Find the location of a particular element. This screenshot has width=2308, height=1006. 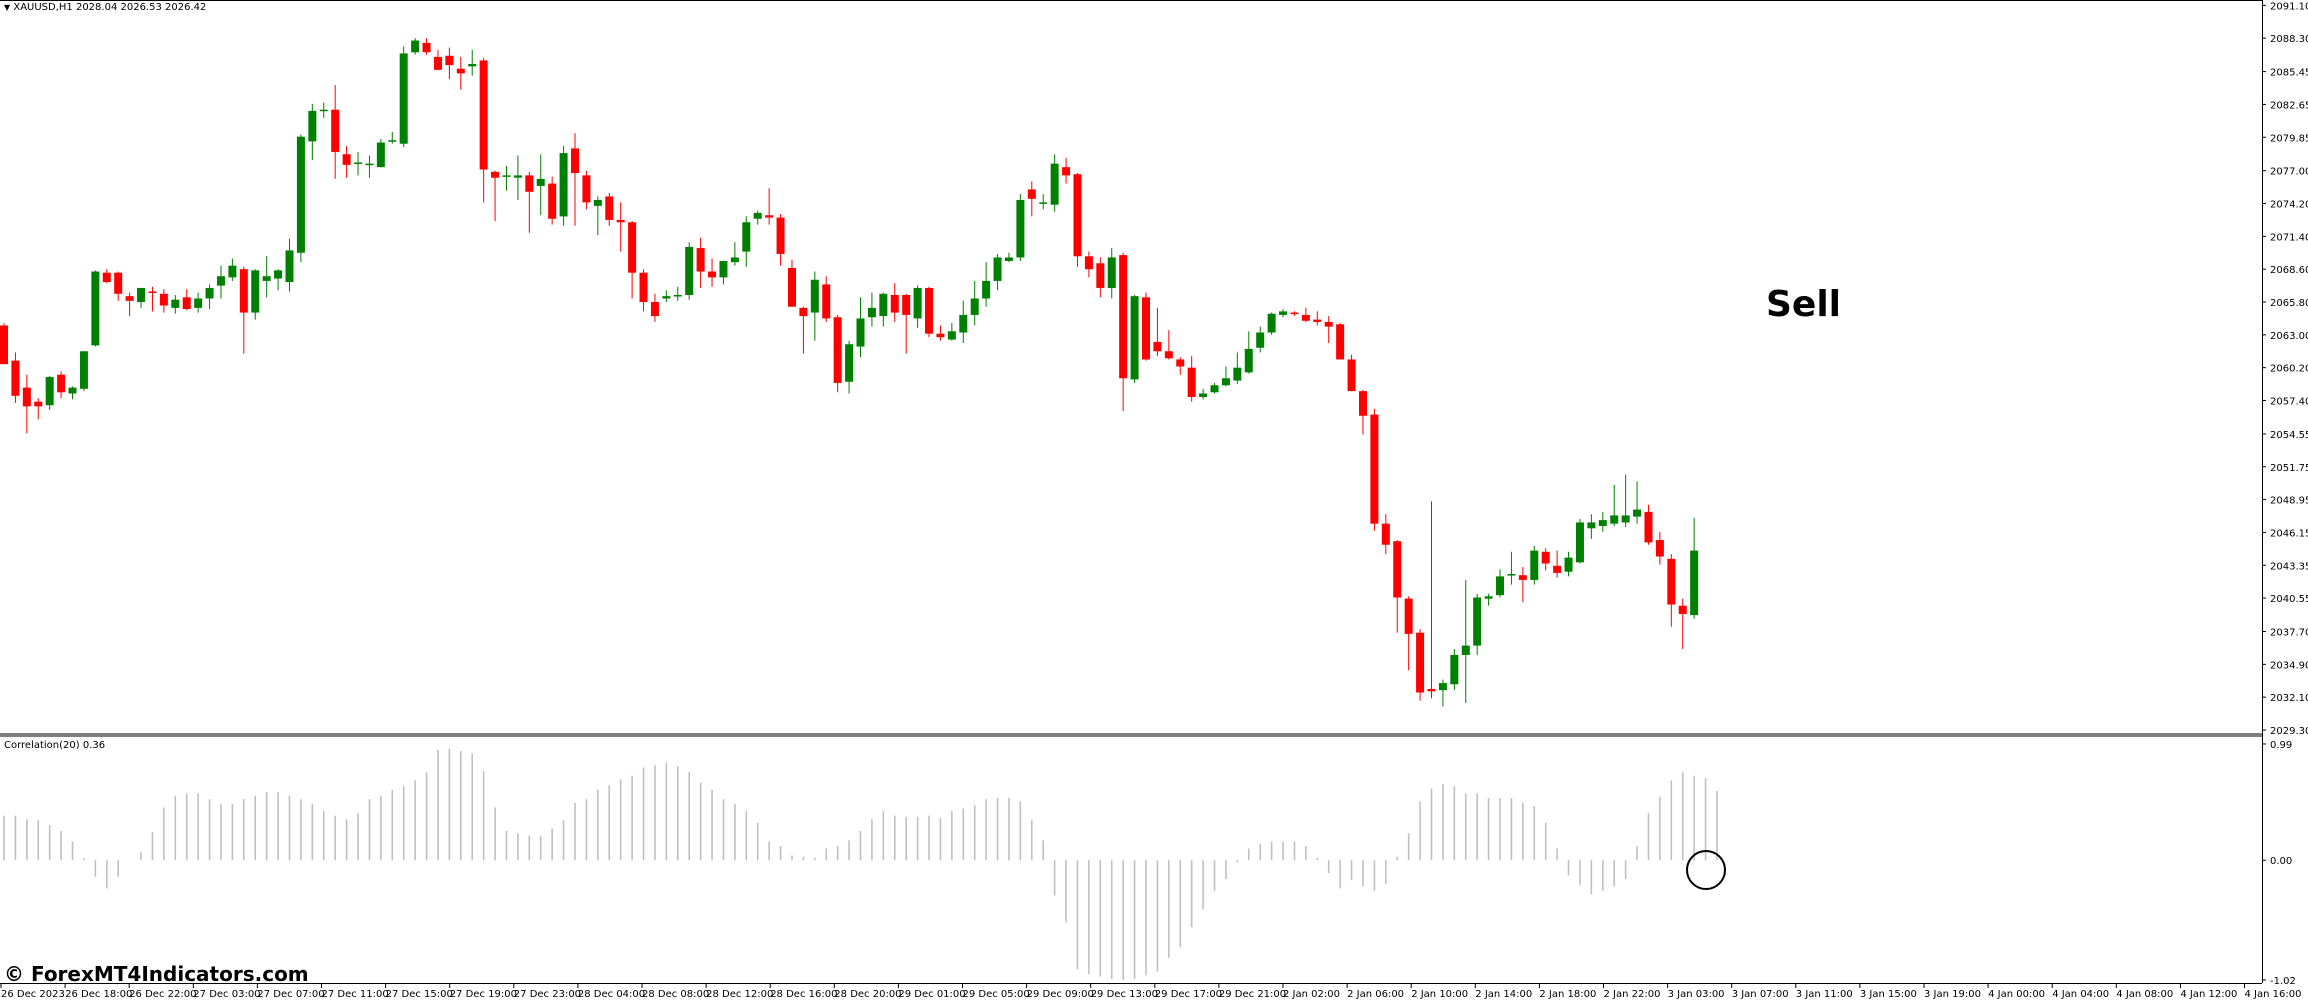

time-tick-label: 27 Dec 23:00 is located at coordinates (547, 994).